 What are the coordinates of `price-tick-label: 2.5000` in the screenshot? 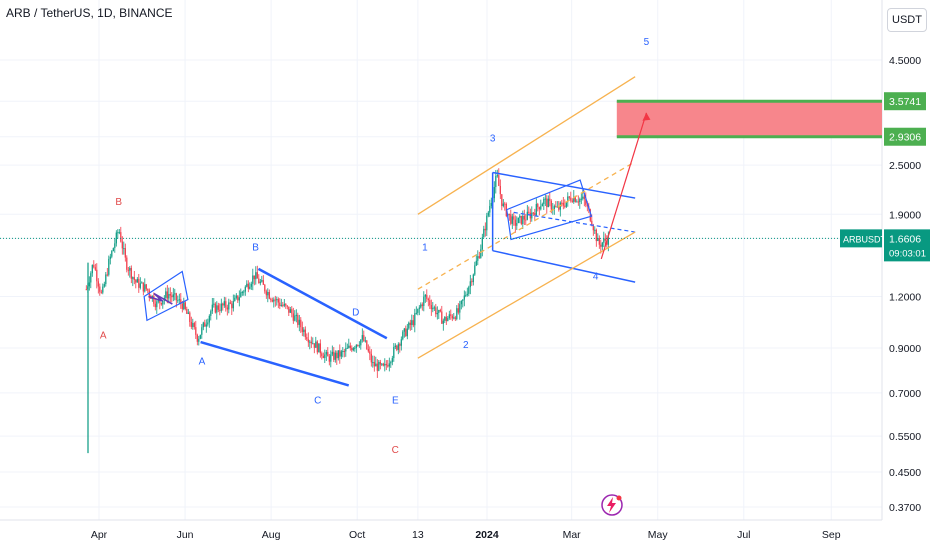 It's located at (905, 166).